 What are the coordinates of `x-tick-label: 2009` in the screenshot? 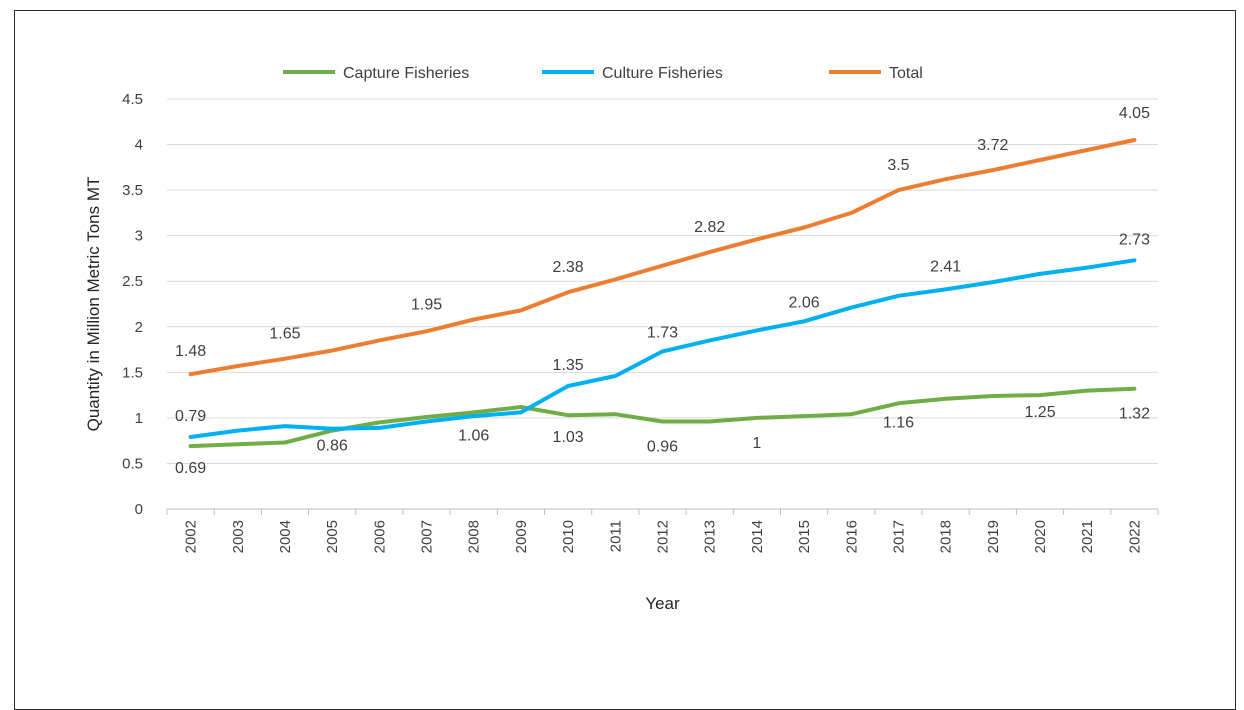 It's located at (521, 536).